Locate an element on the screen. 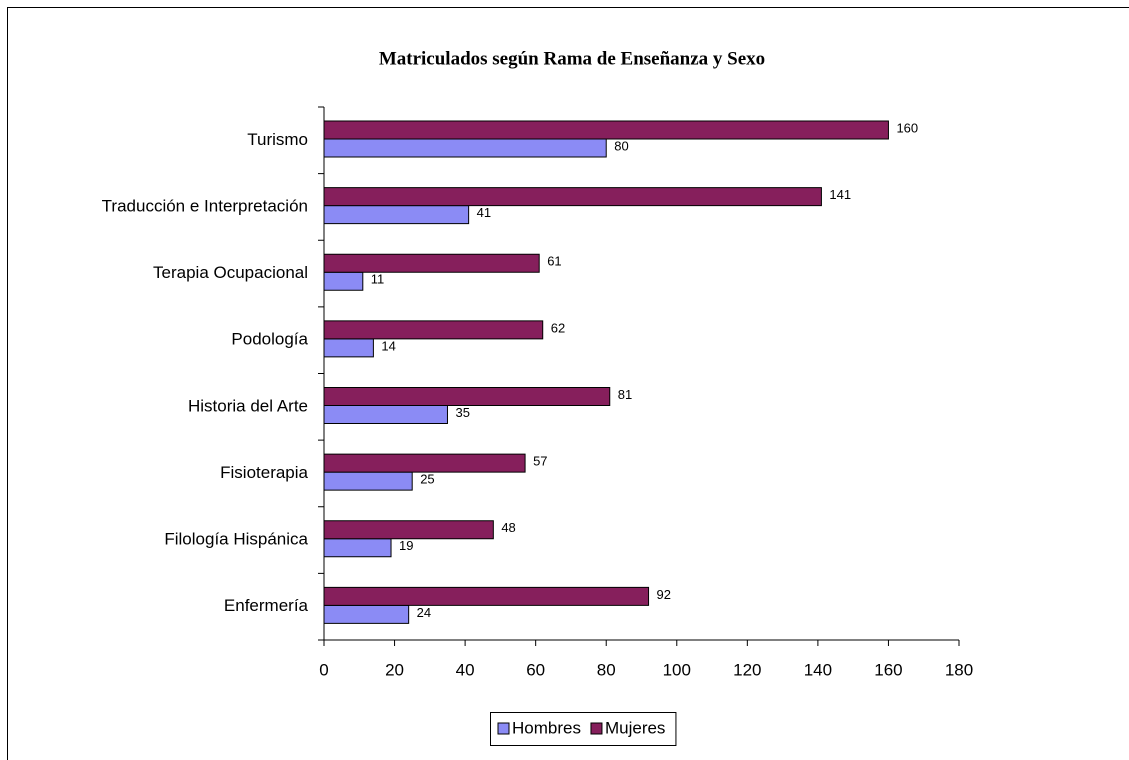 This screenshot has width=1129, height=760. x-tick-label: 0 is located at coordinates (323, 669).